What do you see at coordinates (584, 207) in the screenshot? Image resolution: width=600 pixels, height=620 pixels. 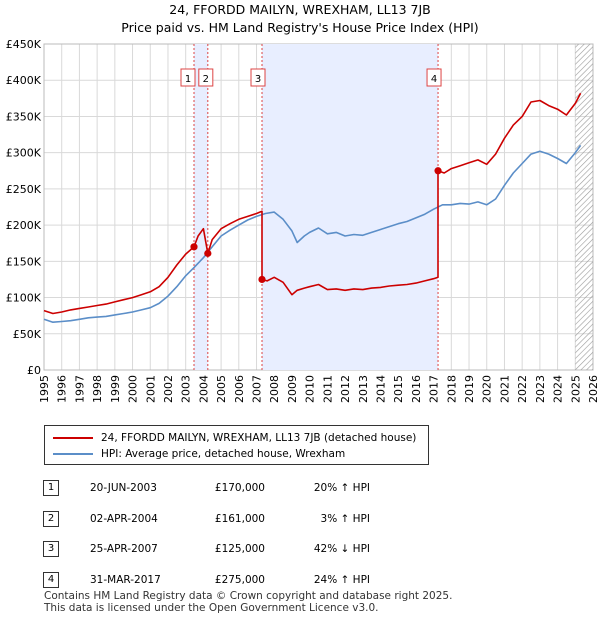 I see `future-hatch` at bounding box center [584, 207].